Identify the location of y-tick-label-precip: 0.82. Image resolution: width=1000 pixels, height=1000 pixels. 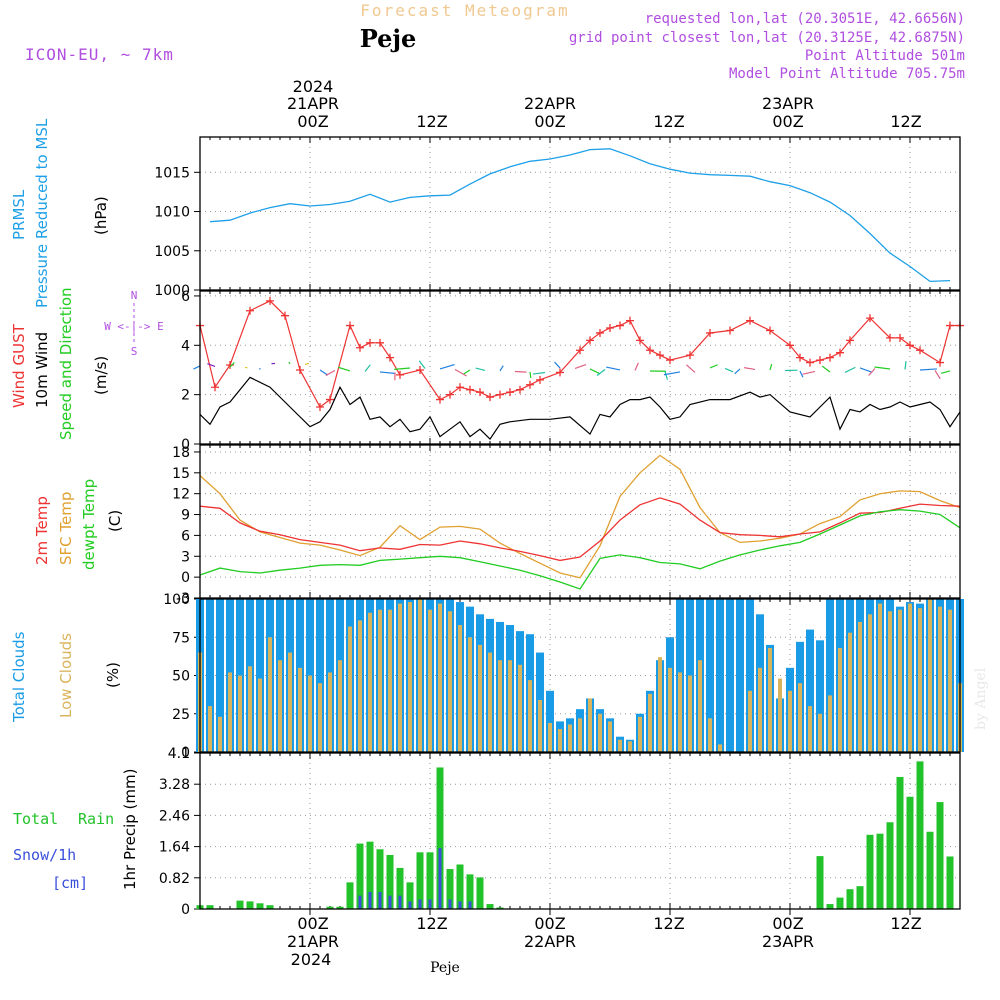
(174, 879).